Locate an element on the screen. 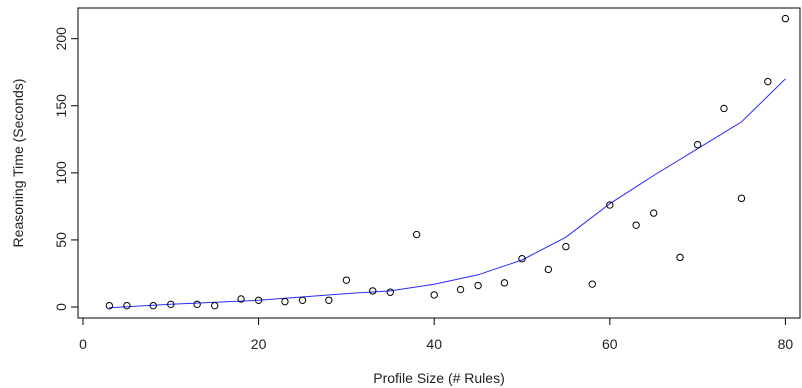  y-tick-label: 100 is located at coordinates (61, 173).